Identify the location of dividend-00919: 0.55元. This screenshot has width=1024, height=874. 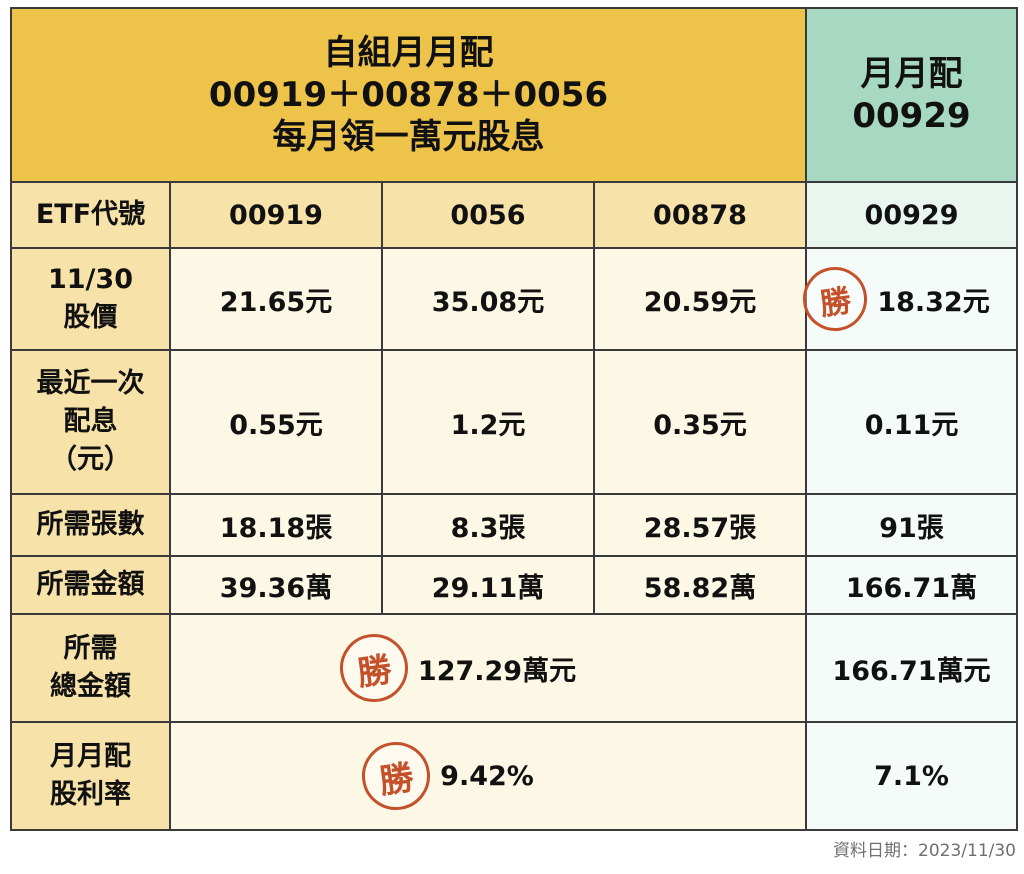
(276, 422).